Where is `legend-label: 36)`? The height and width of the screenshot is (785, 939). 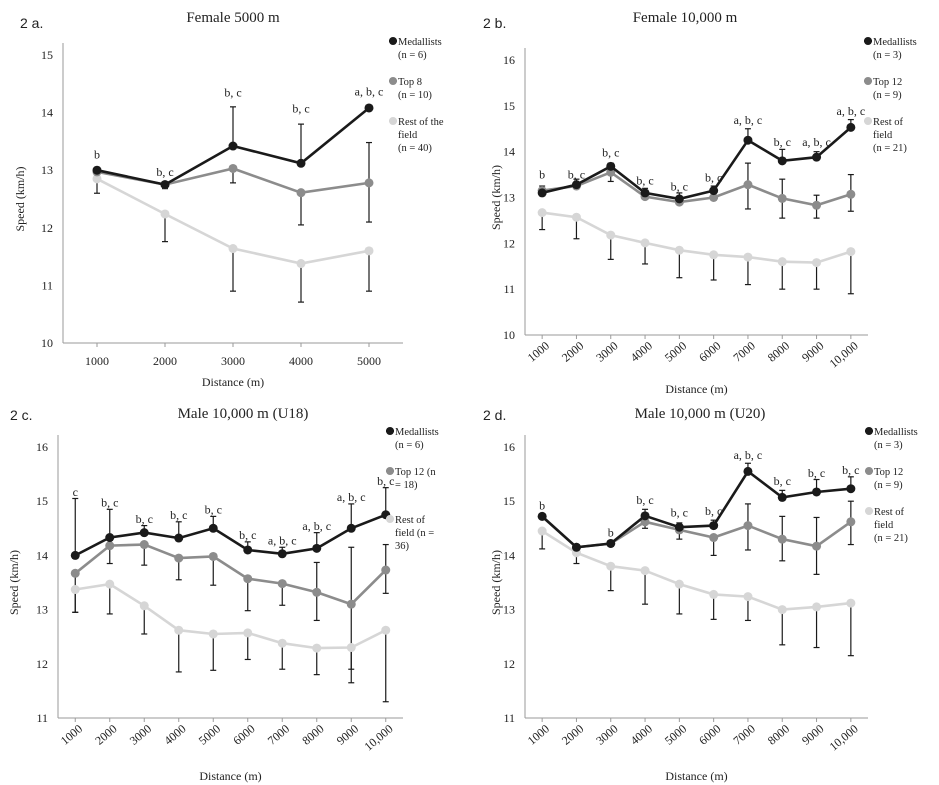 legend-label: 36) is located at coordinates (402, 546).